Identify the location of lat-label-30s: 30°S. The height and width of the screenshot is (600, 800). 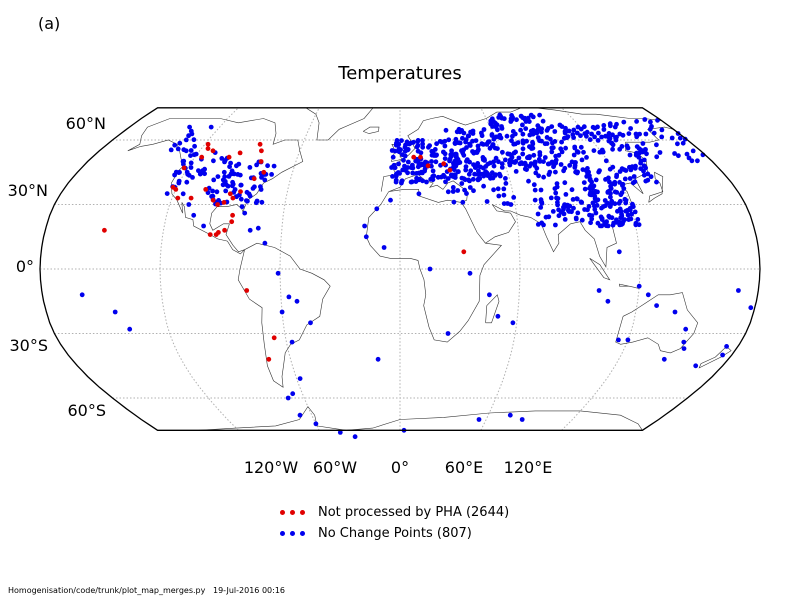
(28, 345).